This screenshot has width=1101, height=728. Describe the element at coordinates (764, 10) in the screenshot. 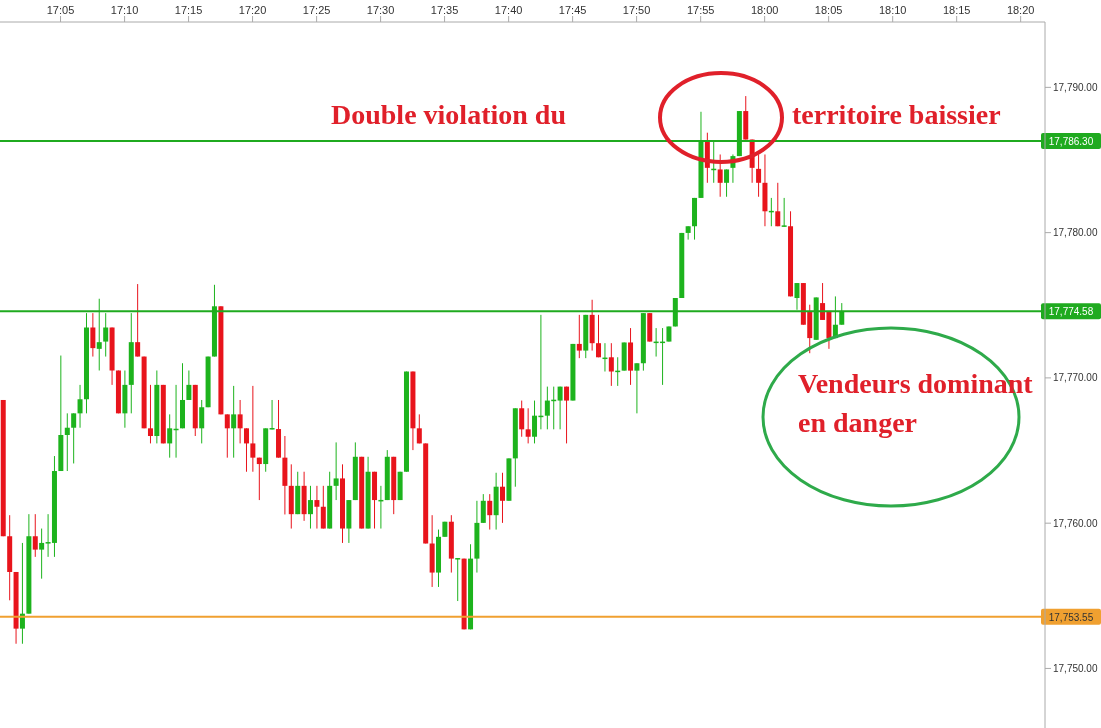

I see `x-tick-label: 18:00` at that location.